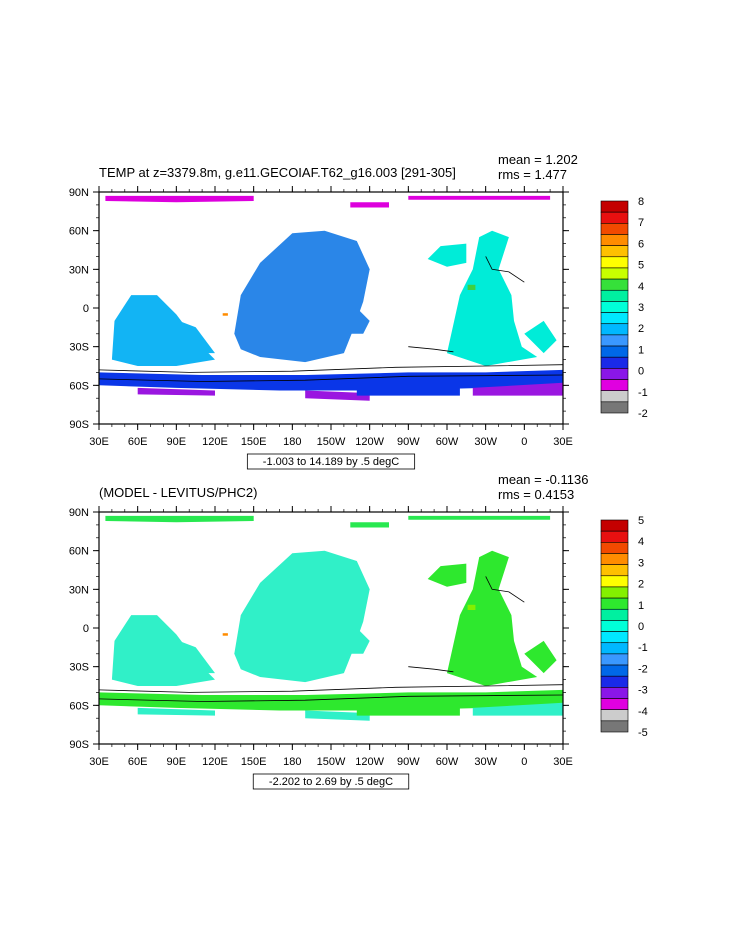 The image size is (733, 945). Describe the element at coordinates (624, 308) in the screenshot. I see `colorbar: 8 7 6 5 4 3 2 1 0 -1 -2` at that location.